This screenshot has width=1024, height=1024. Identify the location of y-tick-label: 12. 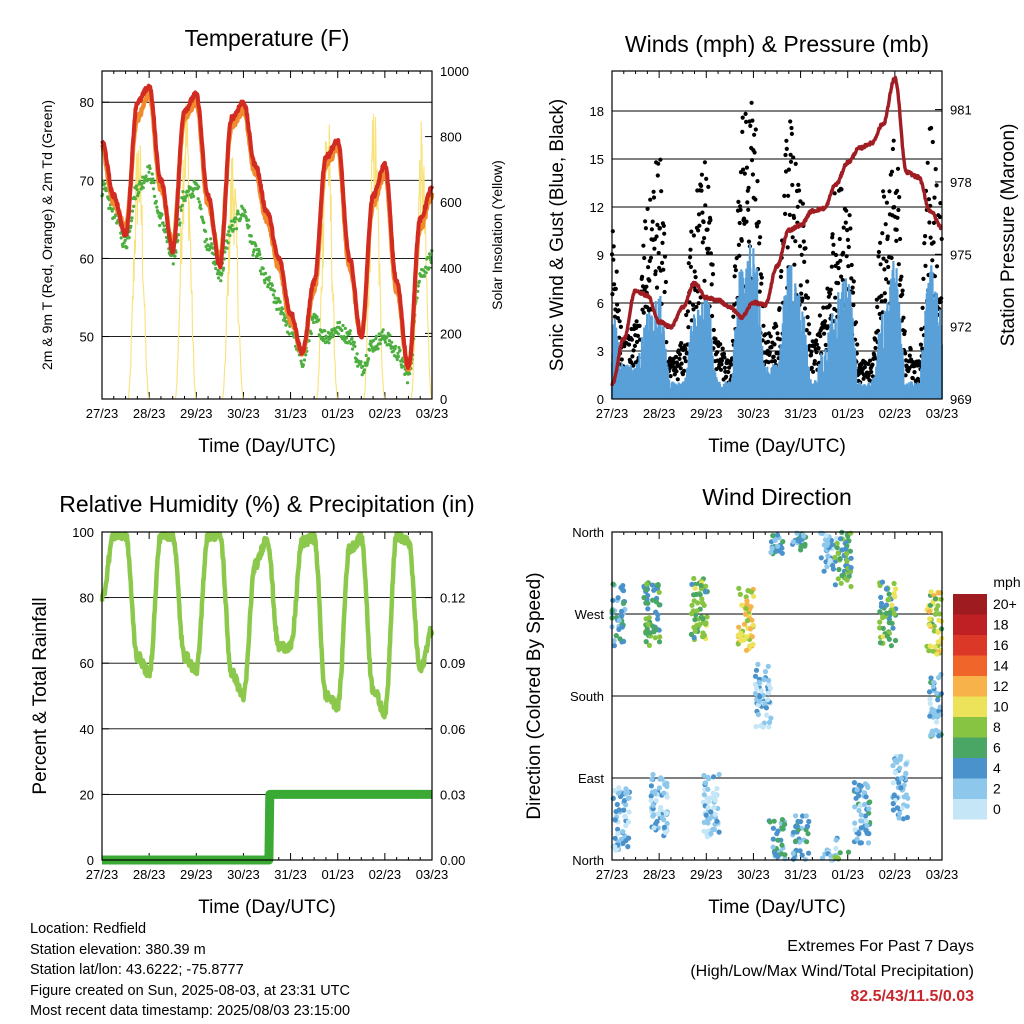
(597, 207).